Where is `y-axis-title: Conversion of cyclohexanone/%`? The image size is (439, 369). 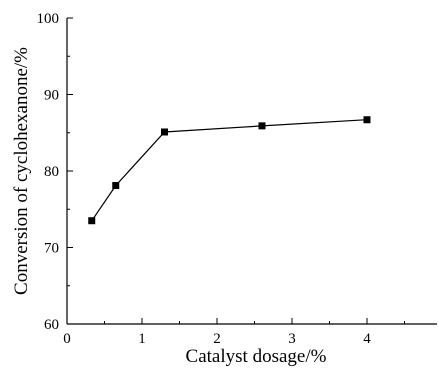 y-axis-title: Conversion of cyclohexanone/% is located at coordinates (21, 171).